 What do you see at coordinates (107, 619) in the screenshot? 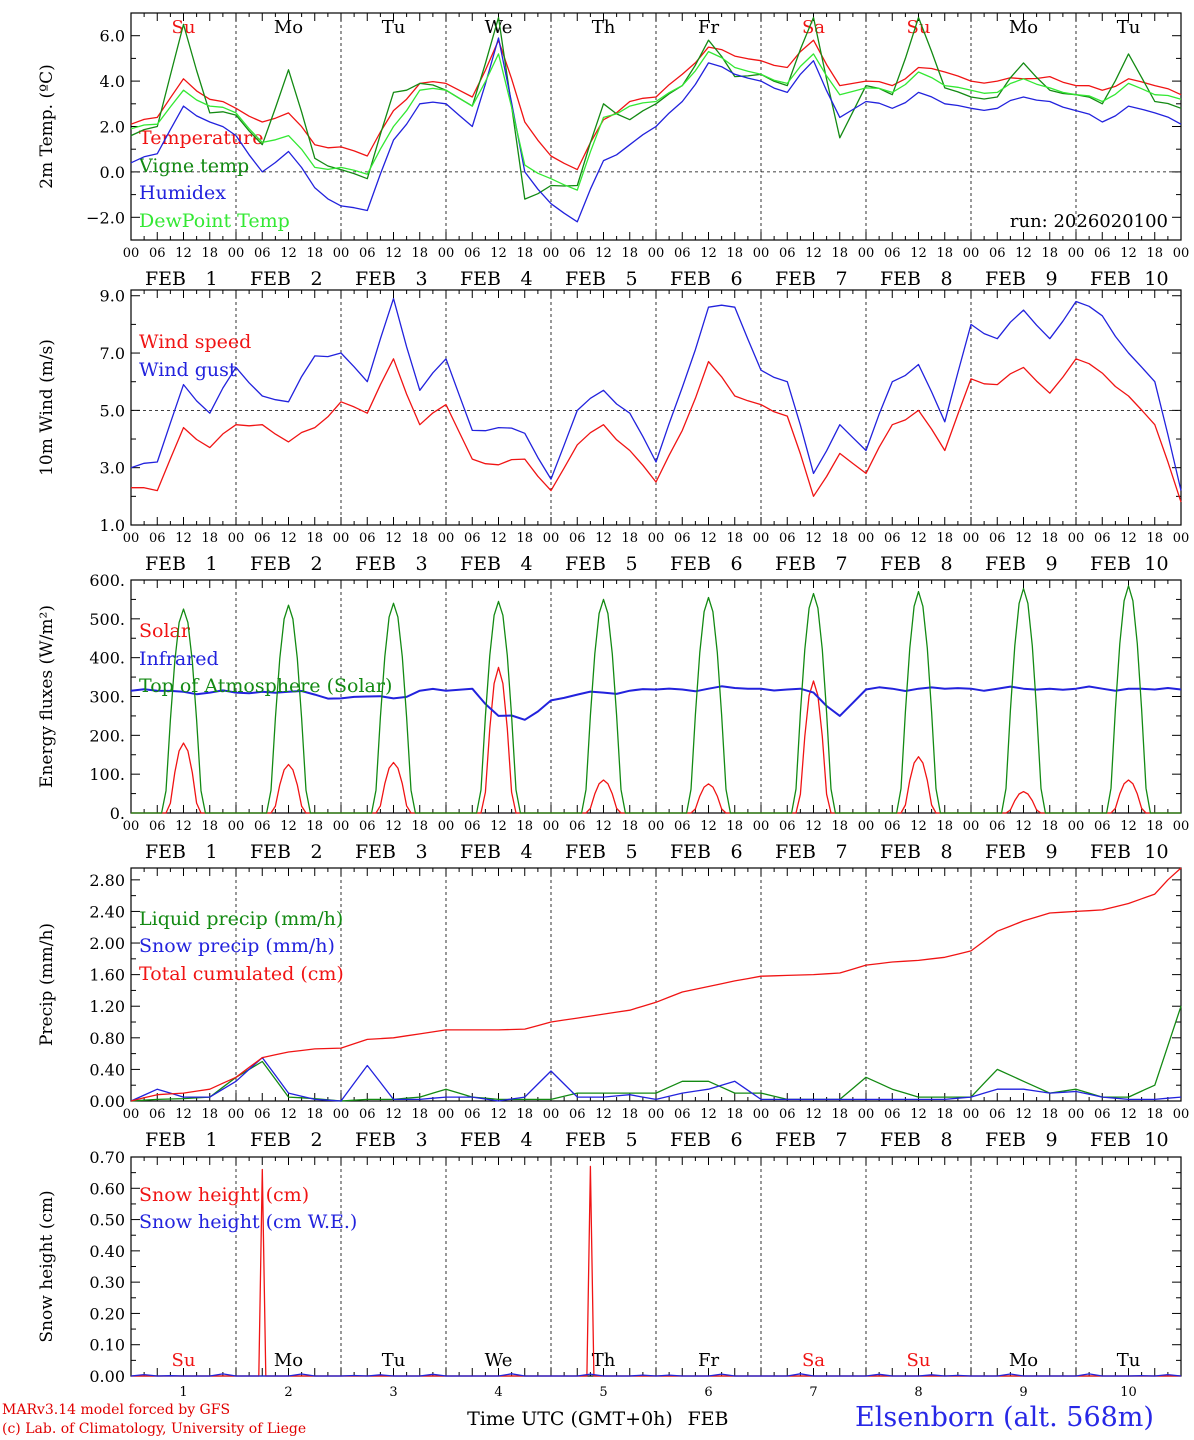
I see `y-tick-label: 500.` at bounding box center [107, 619].